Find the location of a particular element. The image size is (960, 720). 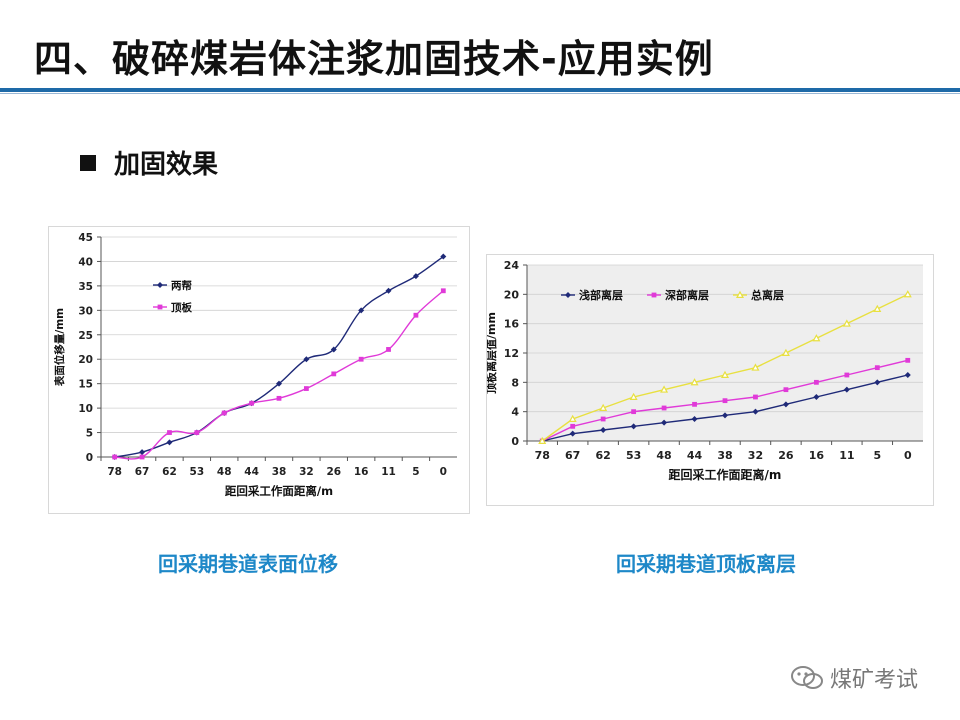

x-tick-label: 38 is located at coordinates (724, 455).